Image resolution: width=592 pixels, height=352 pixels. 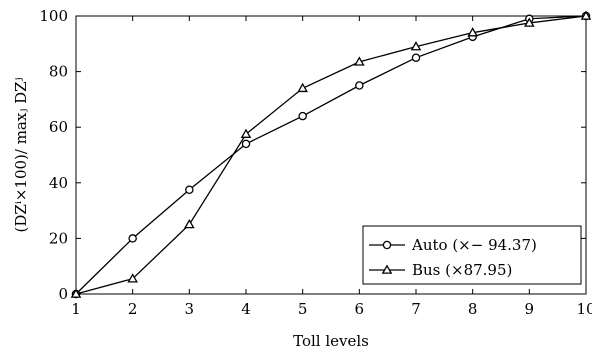 I want to click on y-tick-label: 100, so click(x=53, y=16).